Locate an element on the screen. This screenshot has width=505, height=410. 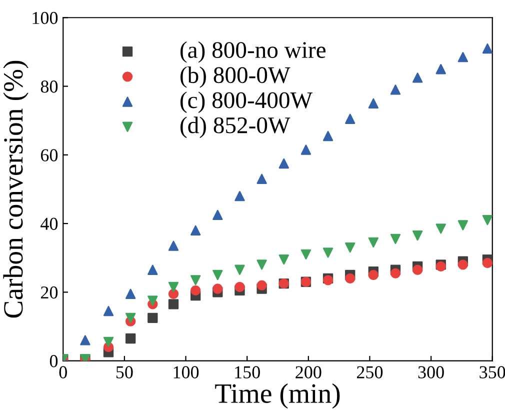
x-tick-label: 0 is located at coordinates (63, 372).